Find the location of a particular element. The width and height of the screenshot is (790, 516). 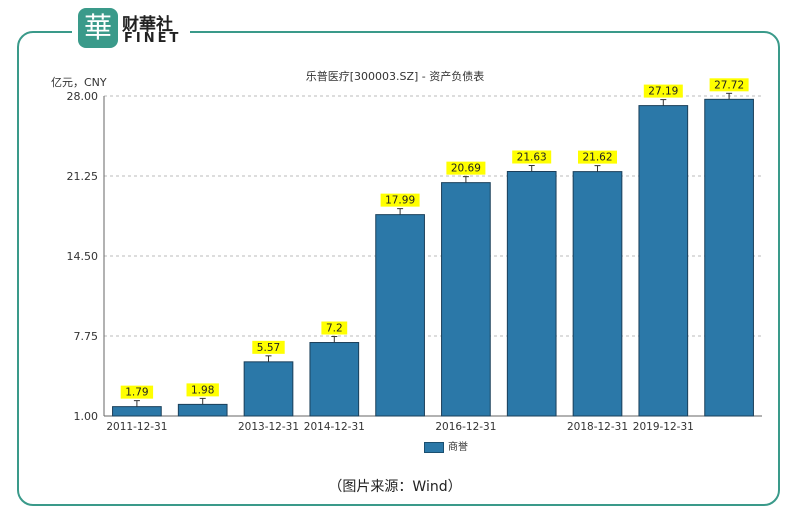

data-label: 20.69 is located at coordinates (466, 169).